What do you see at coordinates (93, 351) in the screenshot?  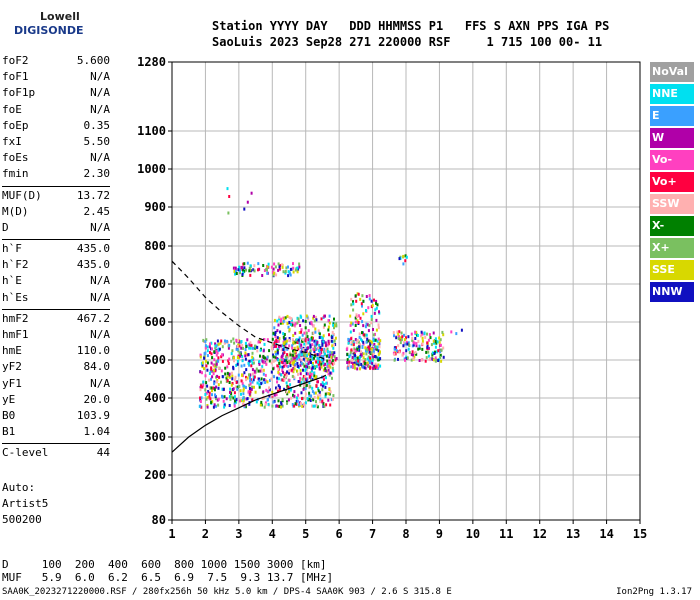 I see `param-value: 110.0` at bounding box center [93, 351].